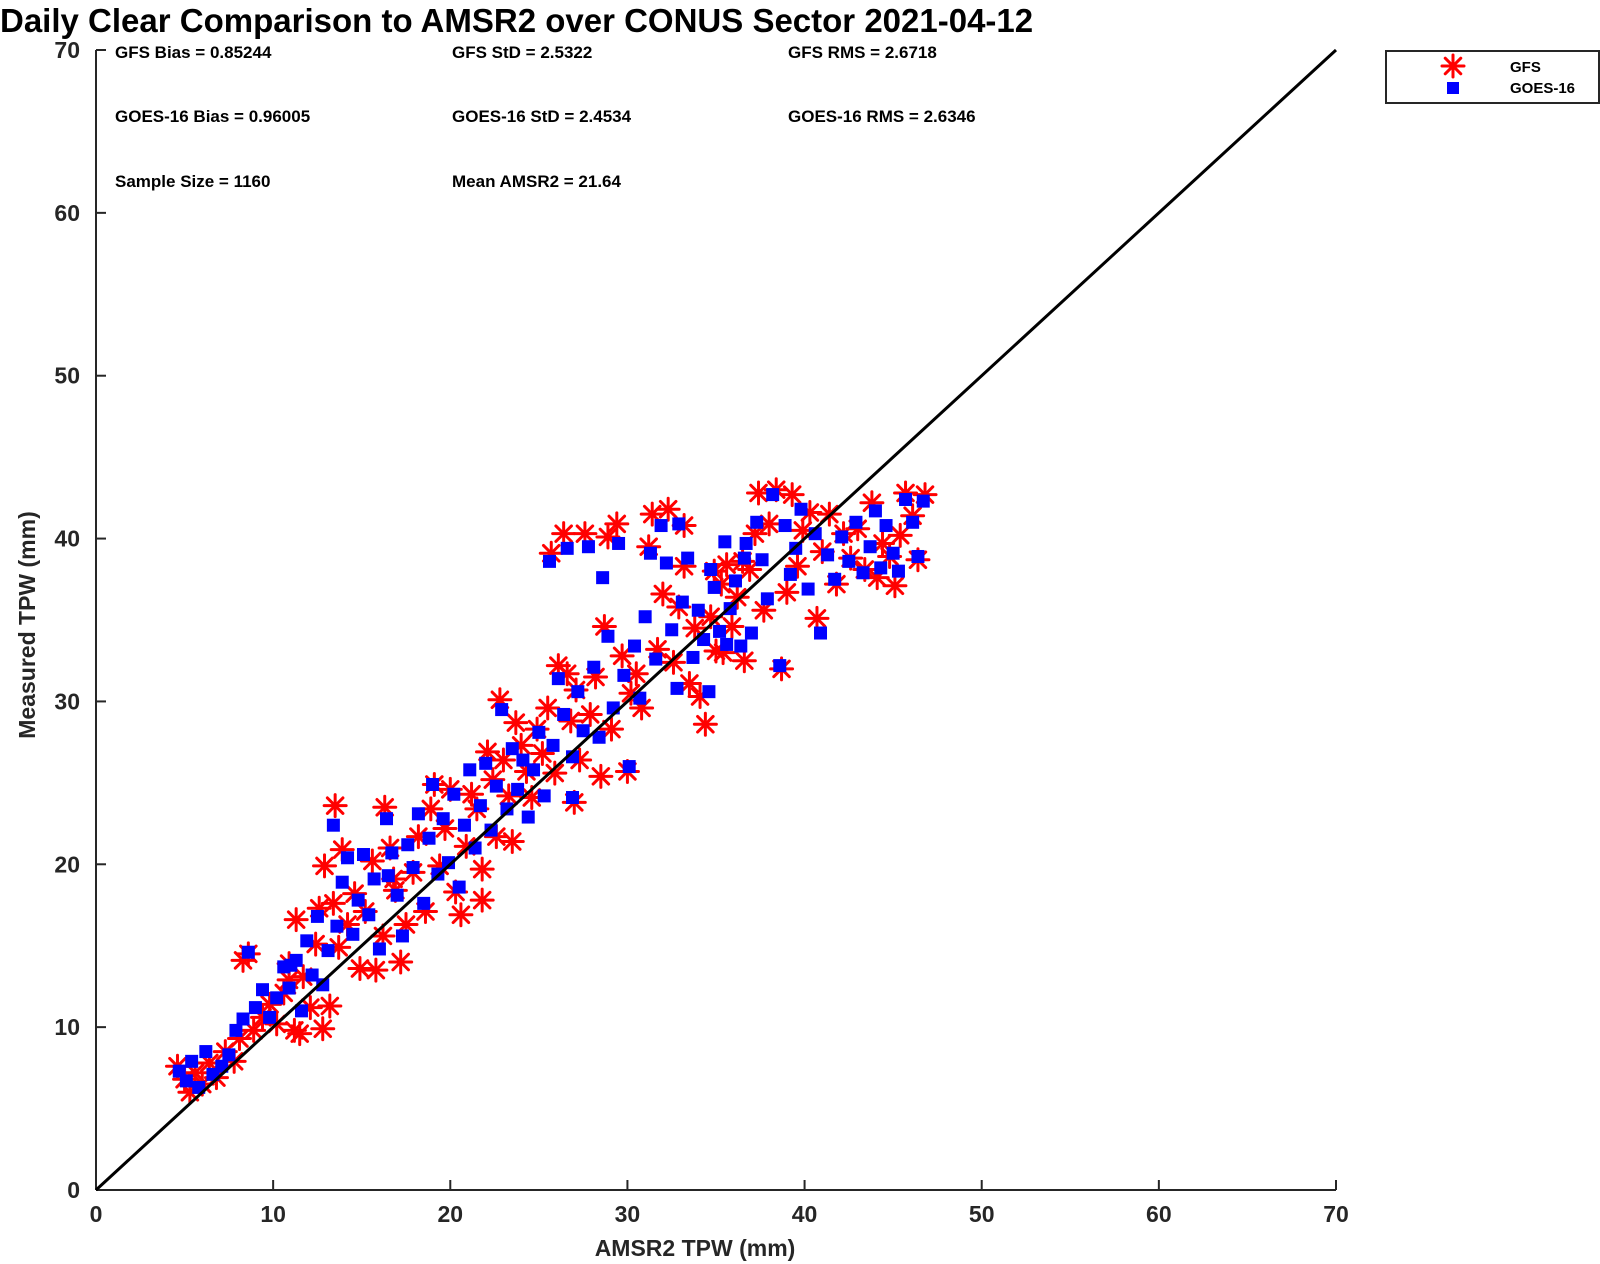 This screenshot has height=1264, width=1600. Describe the element at coordinates (67, 50) in the screenshot. I see `y-tick-label: 70` at that location.